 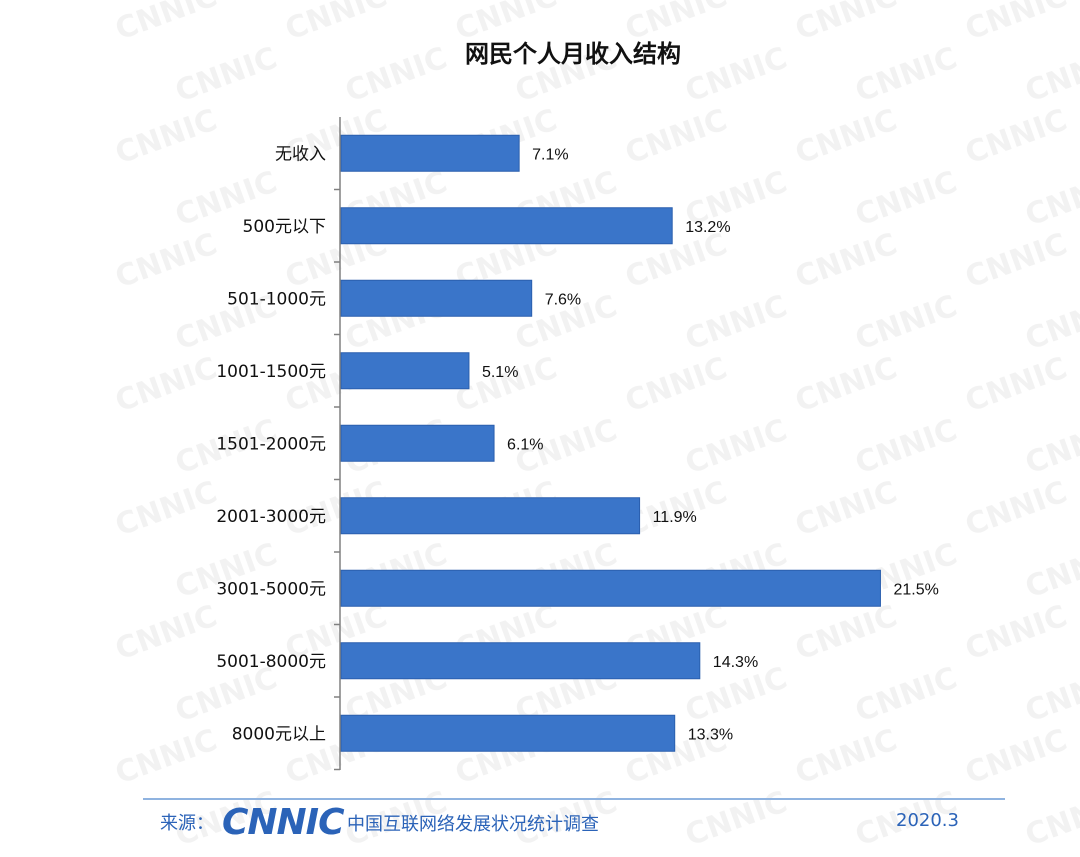 I want to click on value-label: 6.1%, so click(x=525, y=444).